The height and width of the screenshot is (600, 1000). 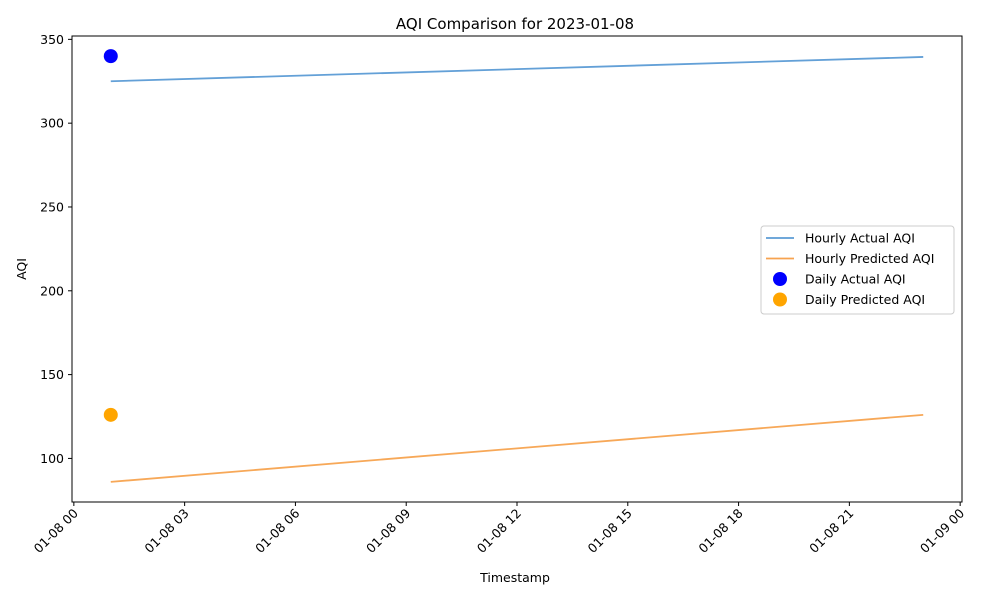 I want to click on x-tick-label: 01-08 03, so click(x=166, y=531).